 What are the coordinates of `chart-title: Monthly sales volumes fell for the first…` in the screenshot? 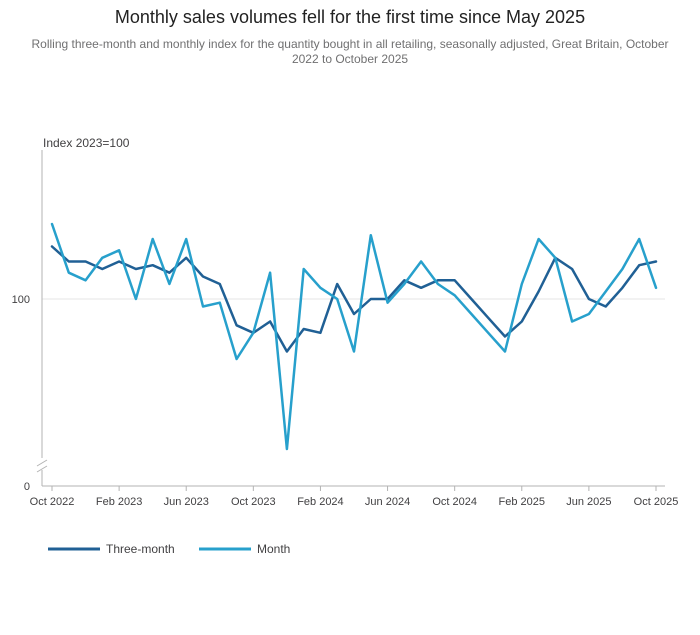 It's located at (350, 17).